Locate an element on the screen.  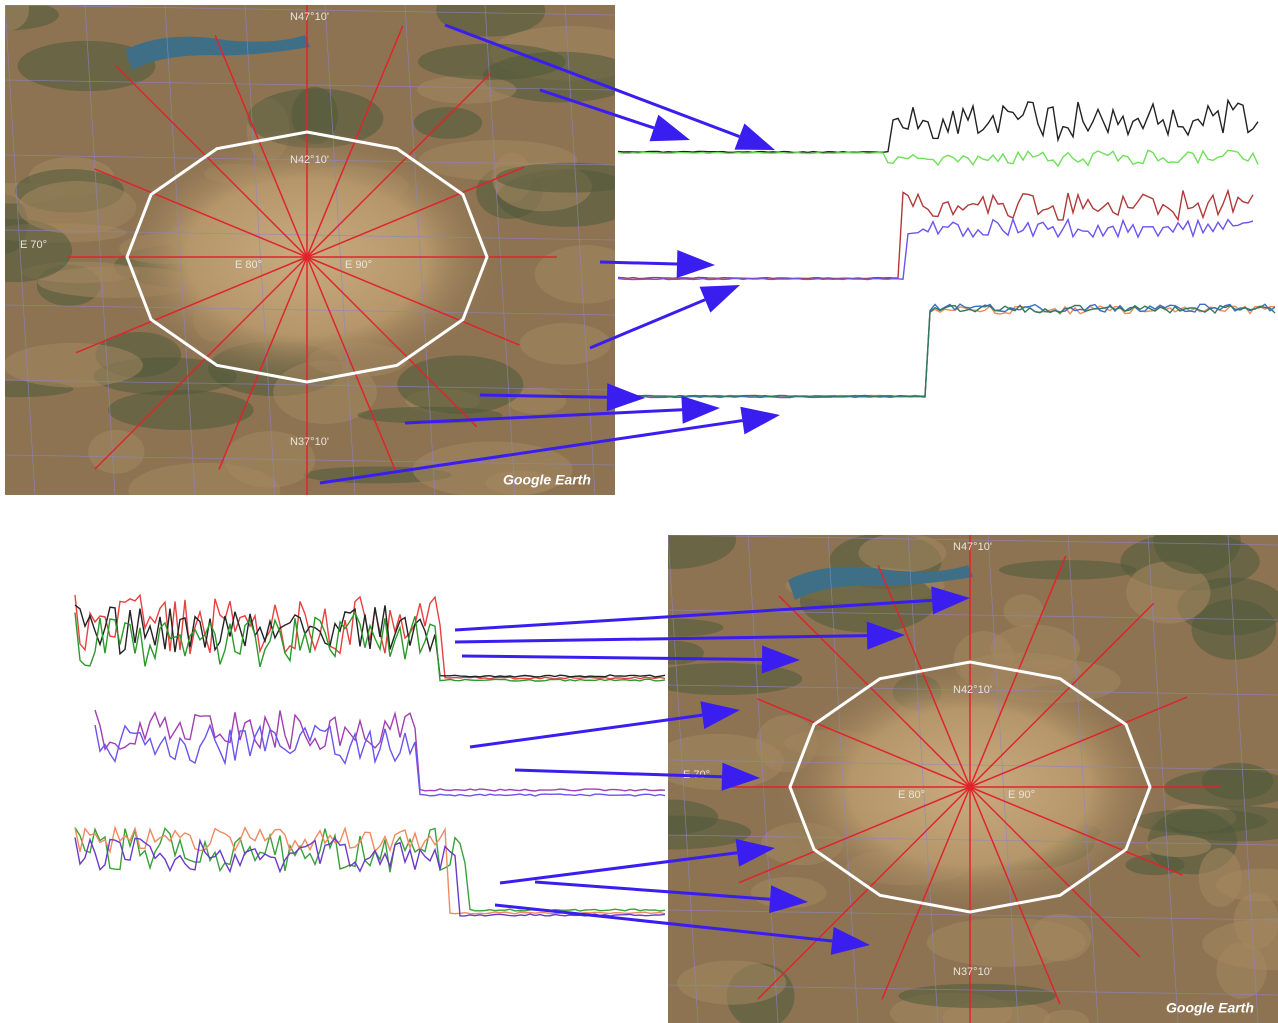
map-label: N37°10' is located at coordinates (972, 972).